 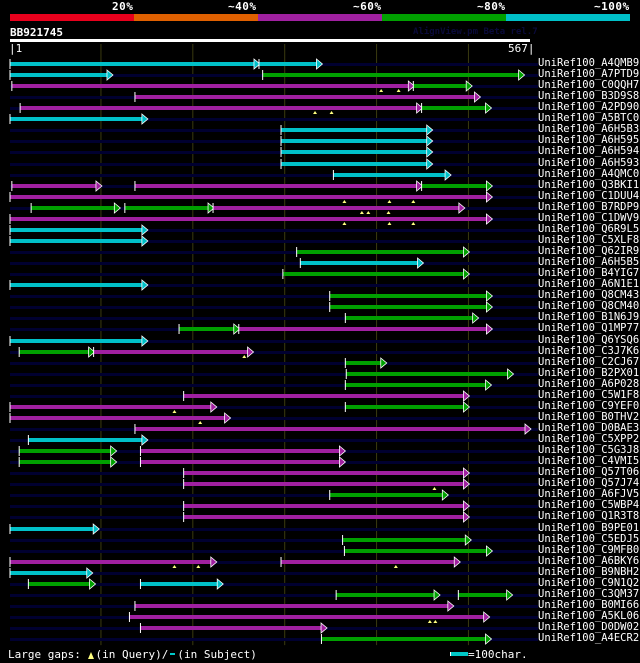 I want to click on hit-label: UniRef100_Q6R9L5, so click(x=589, y=229).